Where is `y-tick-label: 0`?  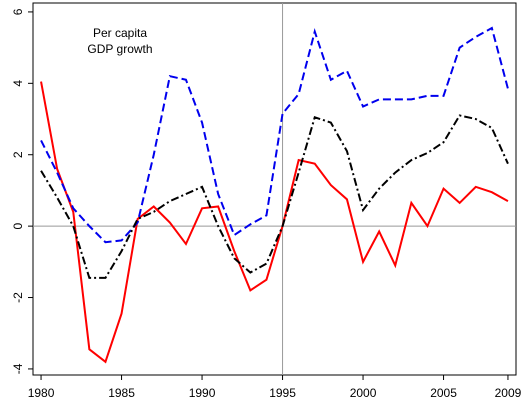 y-tick-label: 0 is located at coordinates (18, 225).